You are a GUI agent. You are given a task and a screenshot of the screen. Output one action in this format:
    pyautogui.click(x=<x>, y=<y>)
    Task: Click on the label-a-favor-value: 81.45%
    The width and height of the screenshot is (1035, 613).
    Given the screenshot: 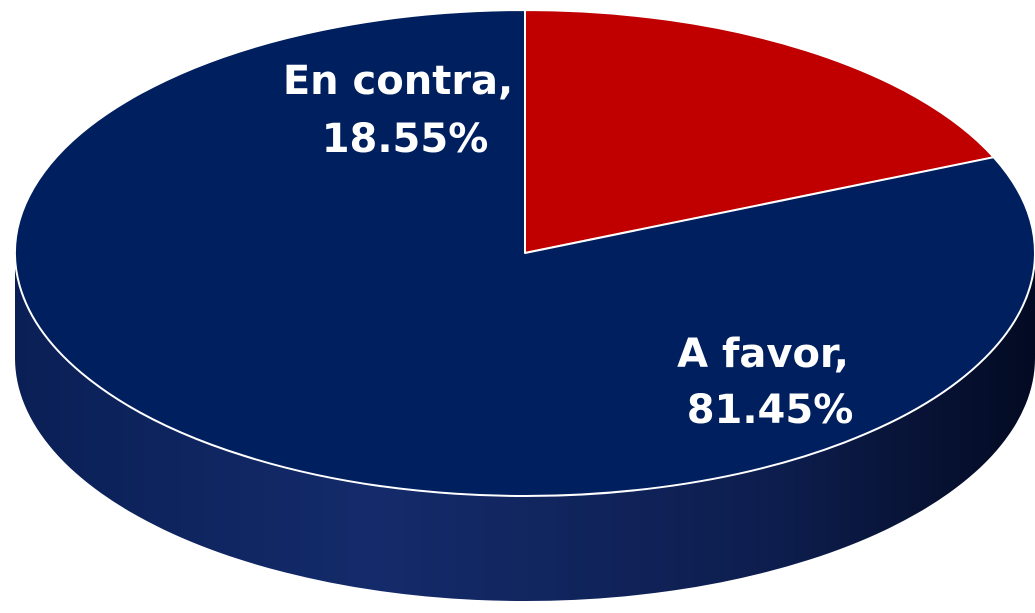 What is the action you would take?
    pyautogui.click(x=770, y=410)
    